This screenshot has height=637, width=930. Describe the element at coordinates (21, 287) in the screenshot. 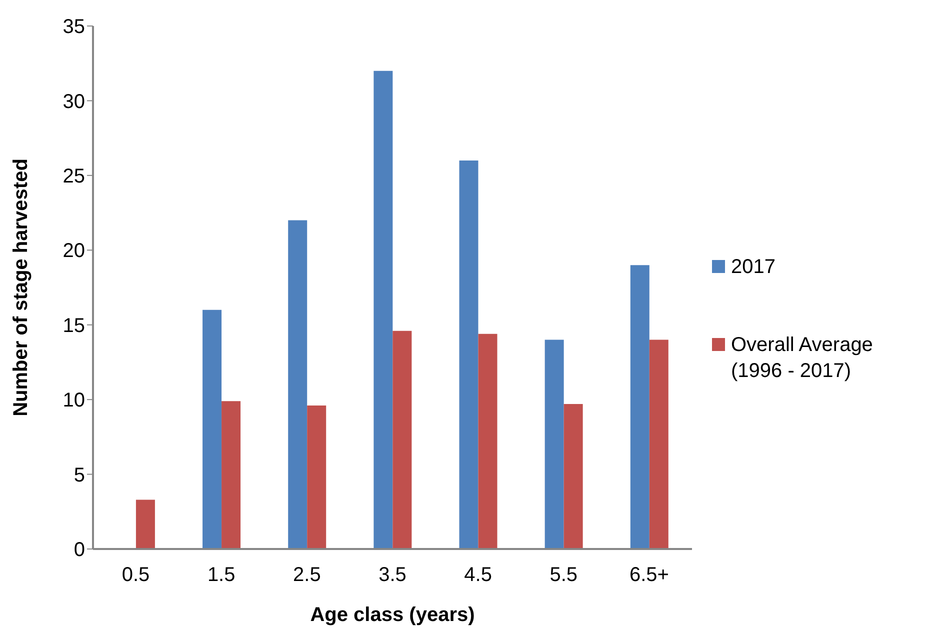

I see `y-axis-title: Number of stage harvested` at that location.